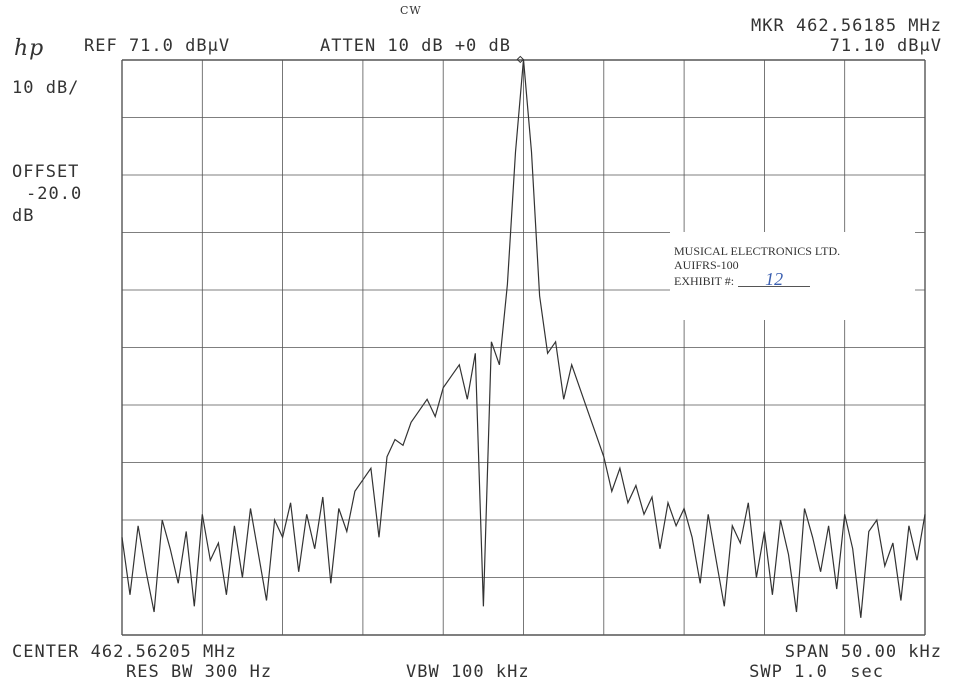 The width and height of the screenshot is (964, 700). What do you see at coordinates (46, 88) in the screenshot?
I see `scale-label: 10 dB/` at bounding box center [46, 88].